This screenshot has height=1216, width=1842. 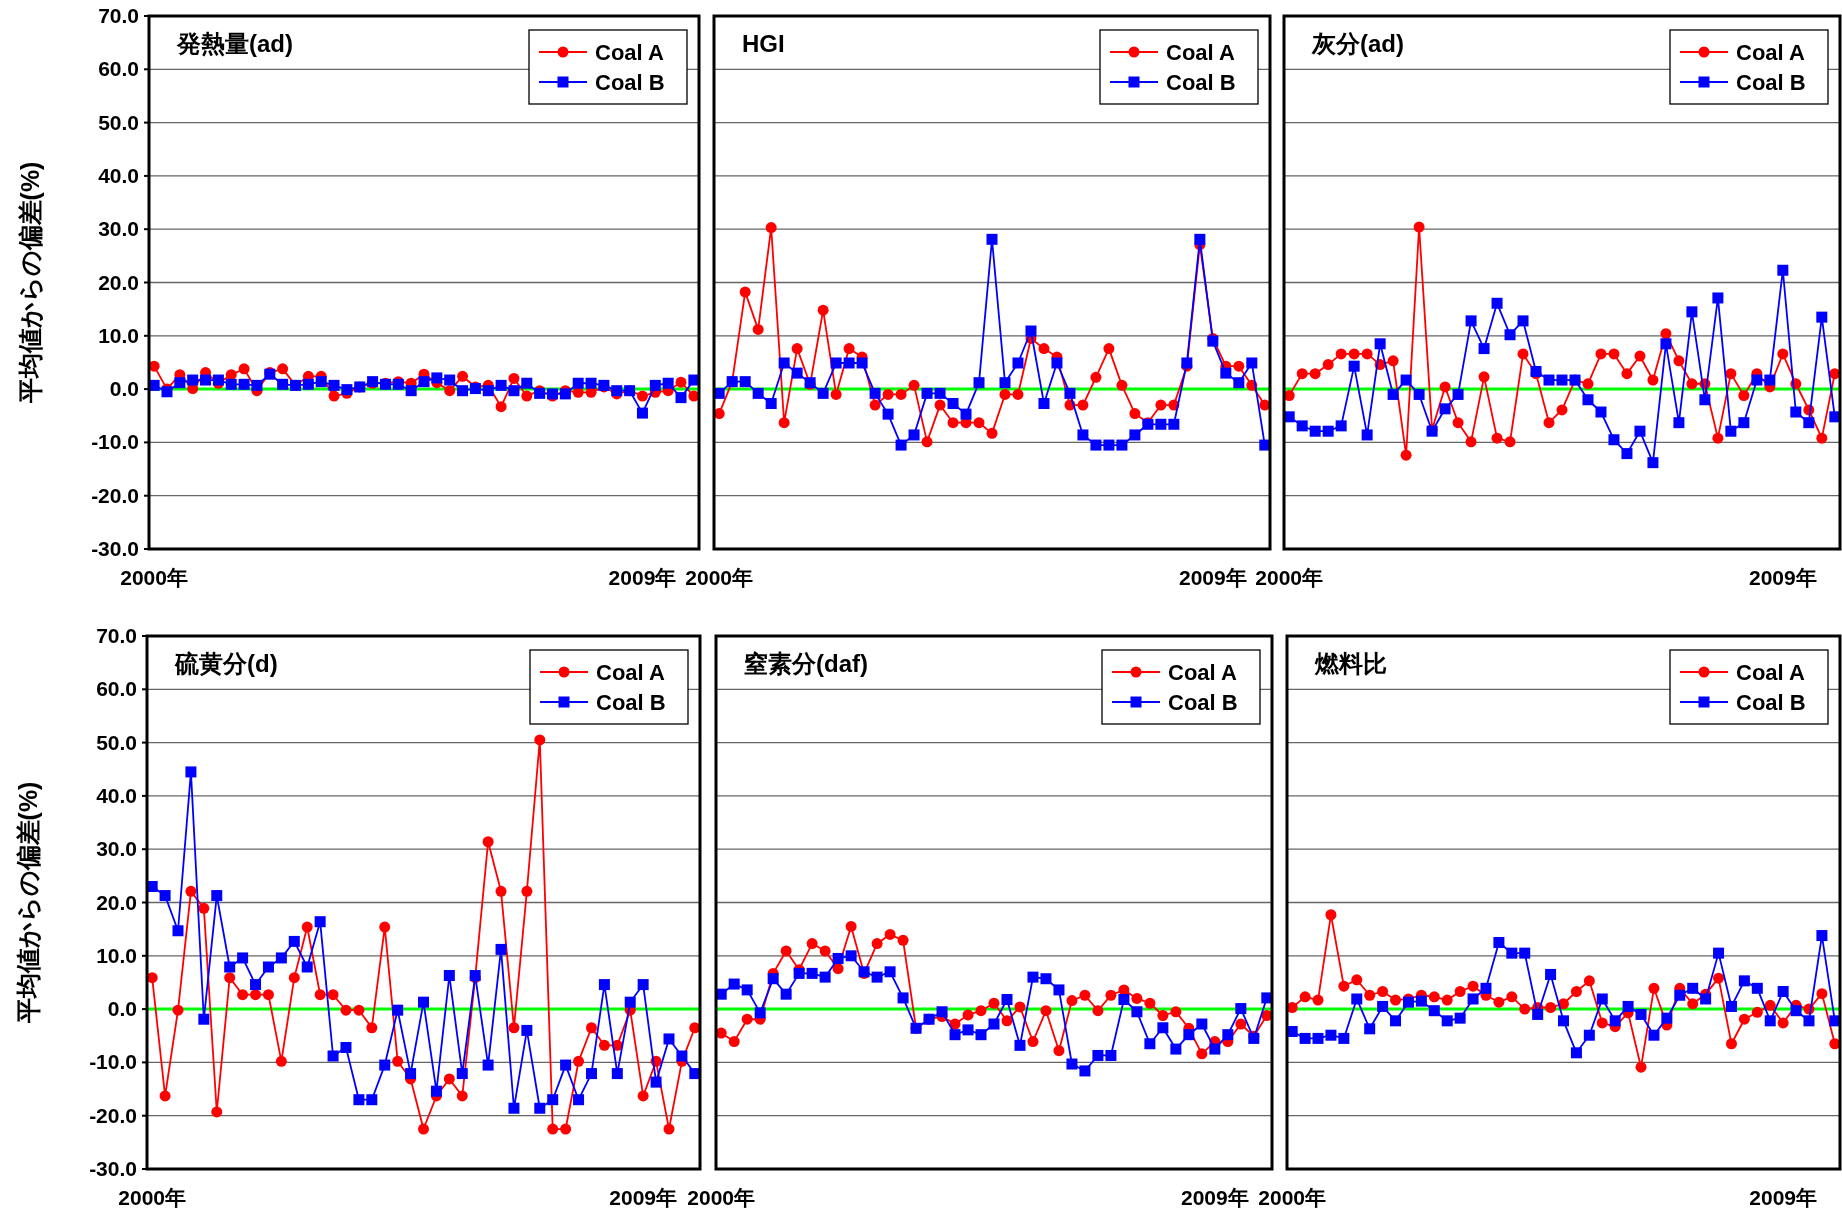 I want to click on text: 燃料比, so click(x=1350, y=663).